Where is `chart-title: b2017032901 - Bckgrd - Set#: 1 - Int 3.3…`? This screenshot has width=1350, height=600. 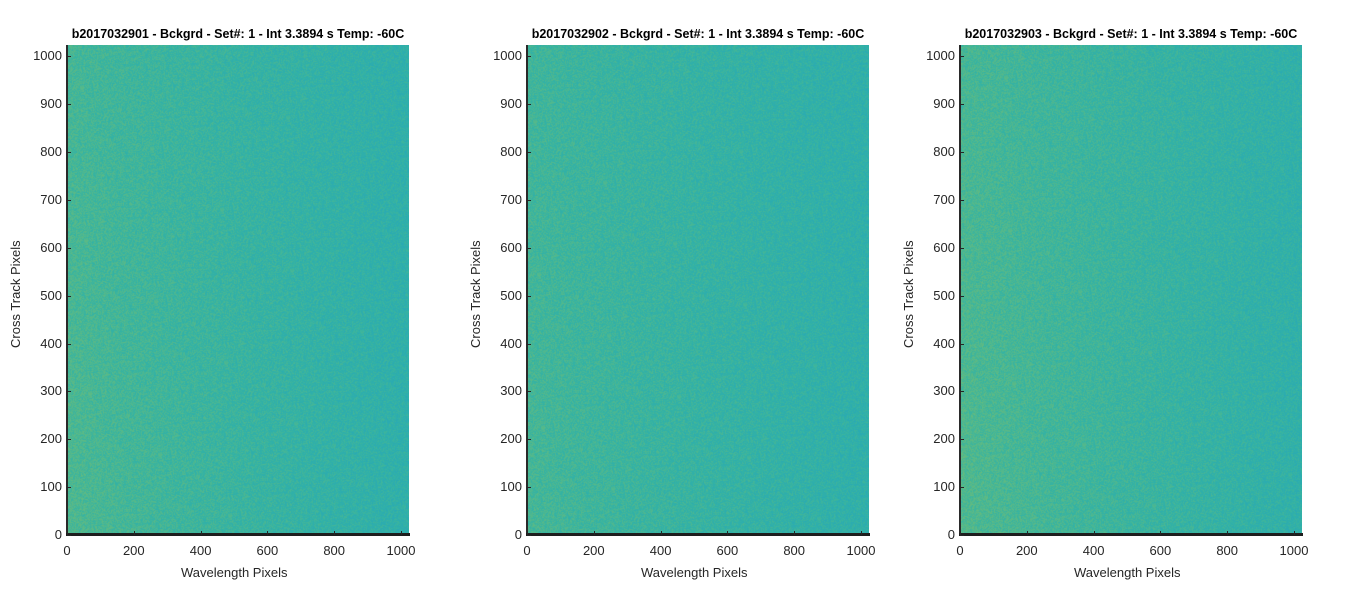 chart-title: b2017032901 - Bckgrd - Set#: 1 - Int 3.3… is located at coordinates (238, 34).